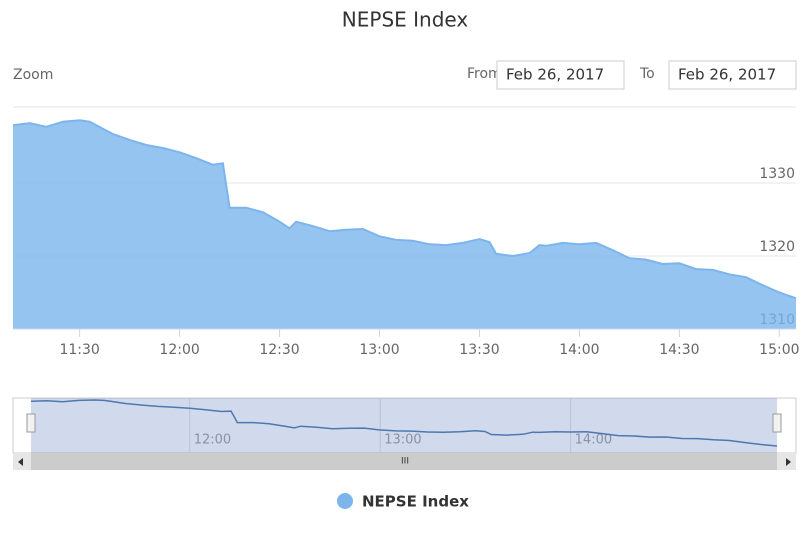  Describe the element at coordinates (727, 75) in the screenshot. I see `to-value: Feb 26, 2017` at that location.